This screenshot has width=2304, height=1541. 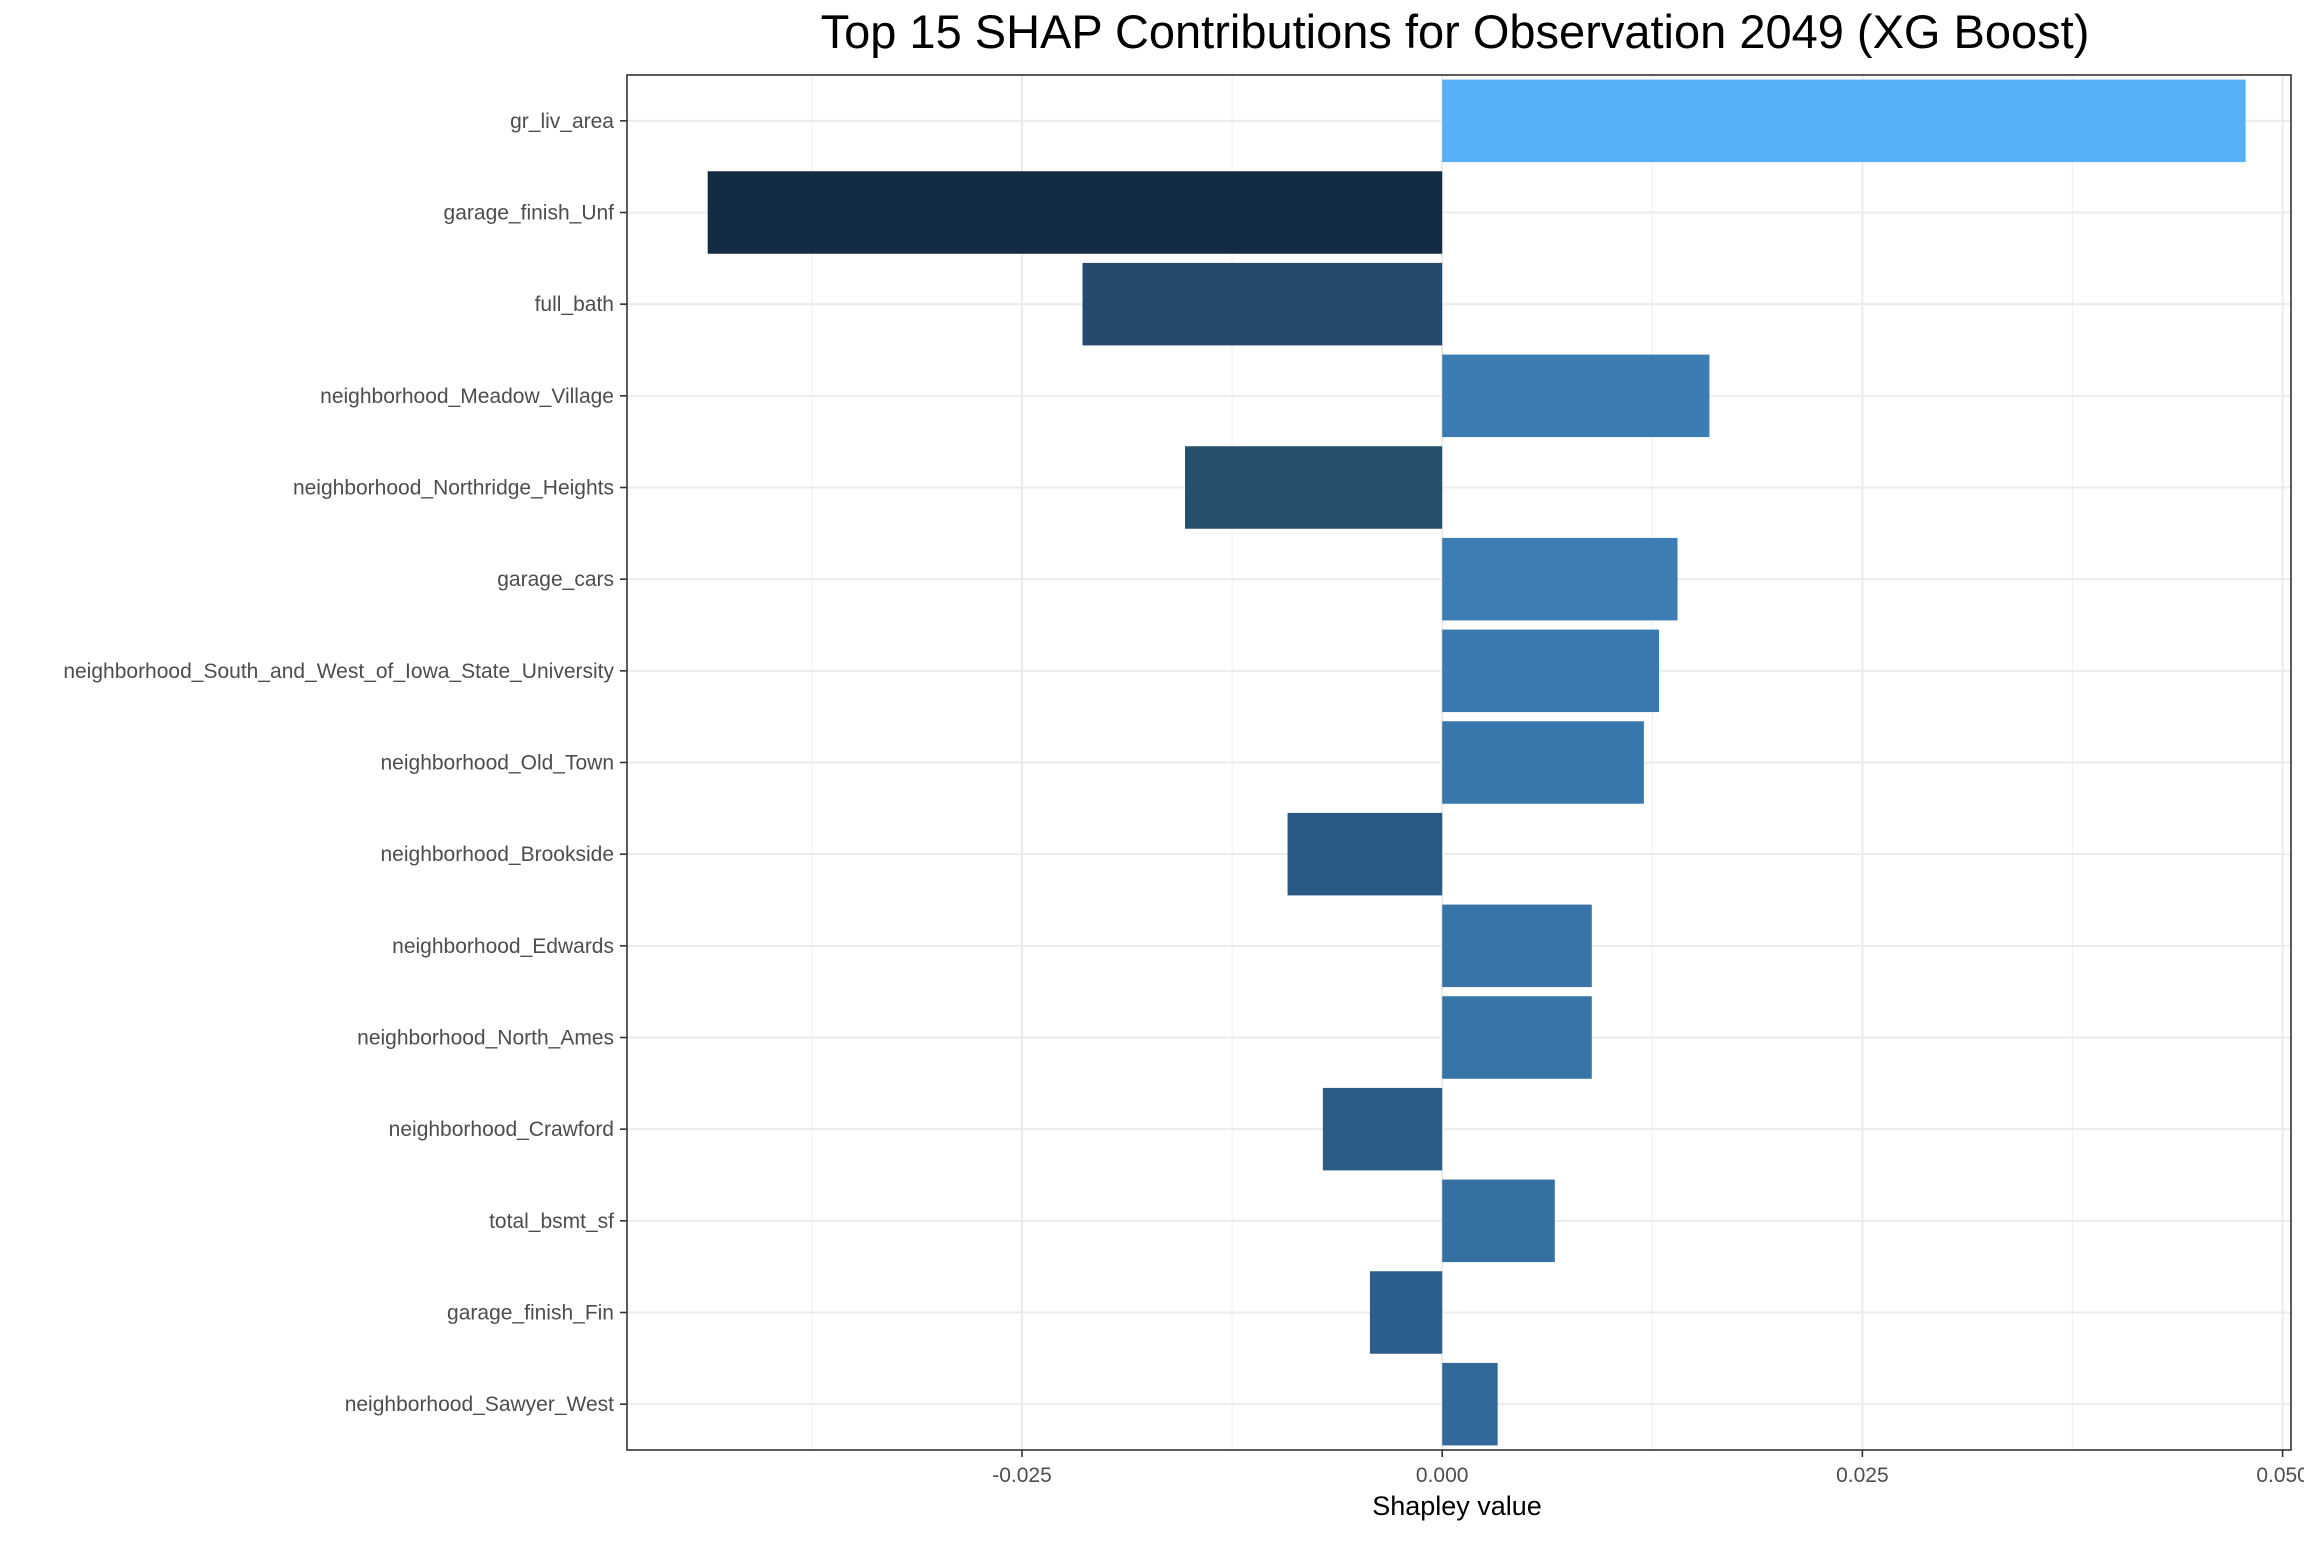 I want to click on category-label: neighborhood_Brookside, so click(x=497, y=854).